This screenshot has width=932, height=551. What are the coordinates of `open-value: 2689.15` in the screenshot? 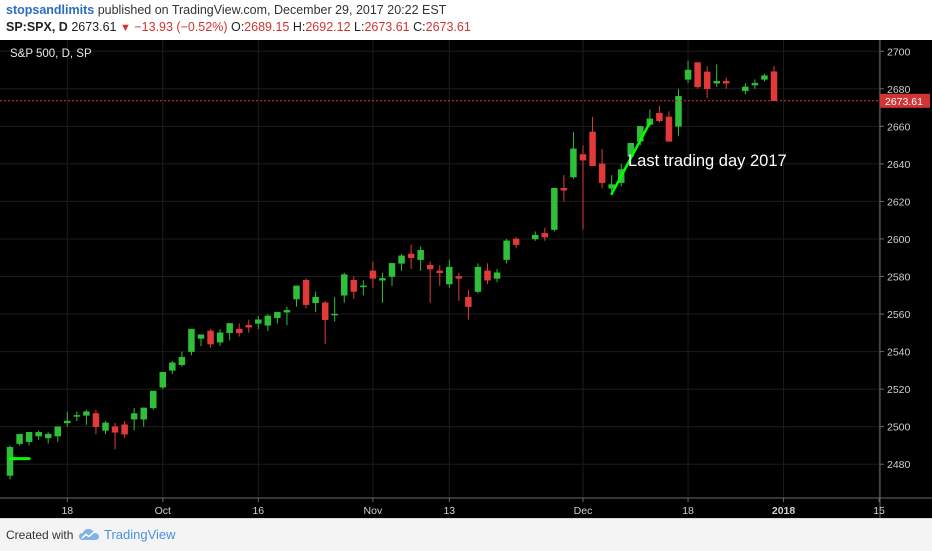 It's located at (267, 27).